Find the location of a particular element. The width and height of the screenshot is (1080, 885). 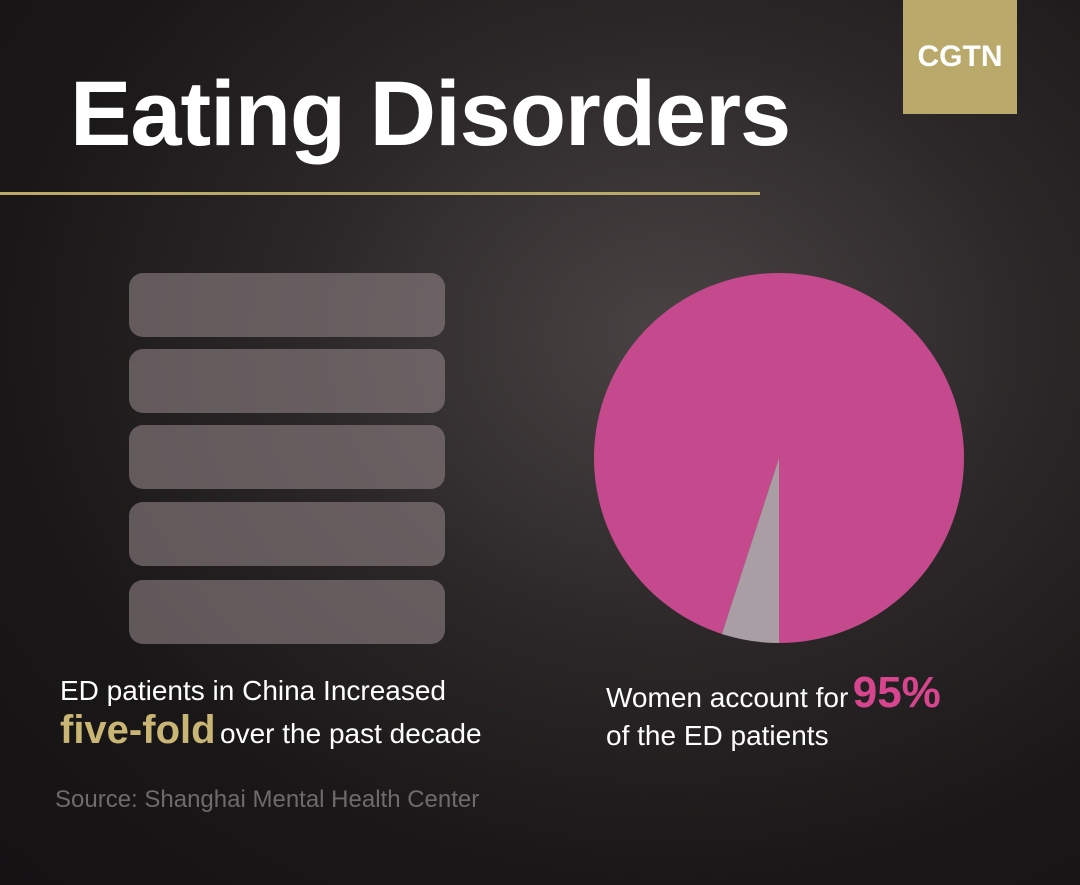

caption: Women account for is located at coordinates (727, 697).